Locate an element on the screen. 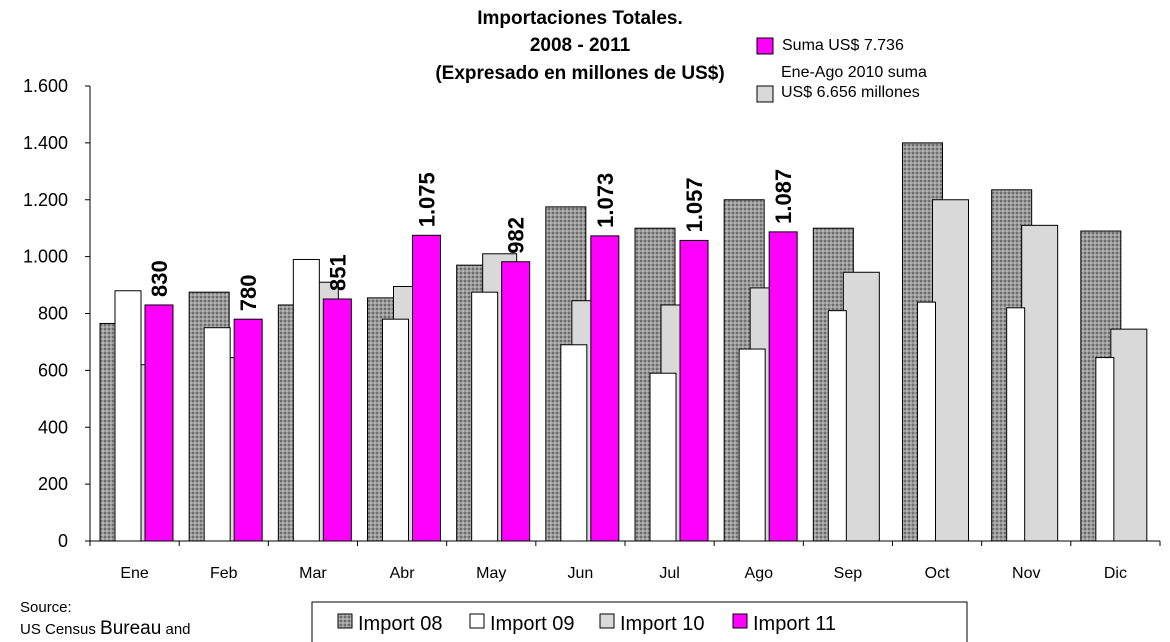  legend-label: Import 08 is located at coordinates (400, 624).